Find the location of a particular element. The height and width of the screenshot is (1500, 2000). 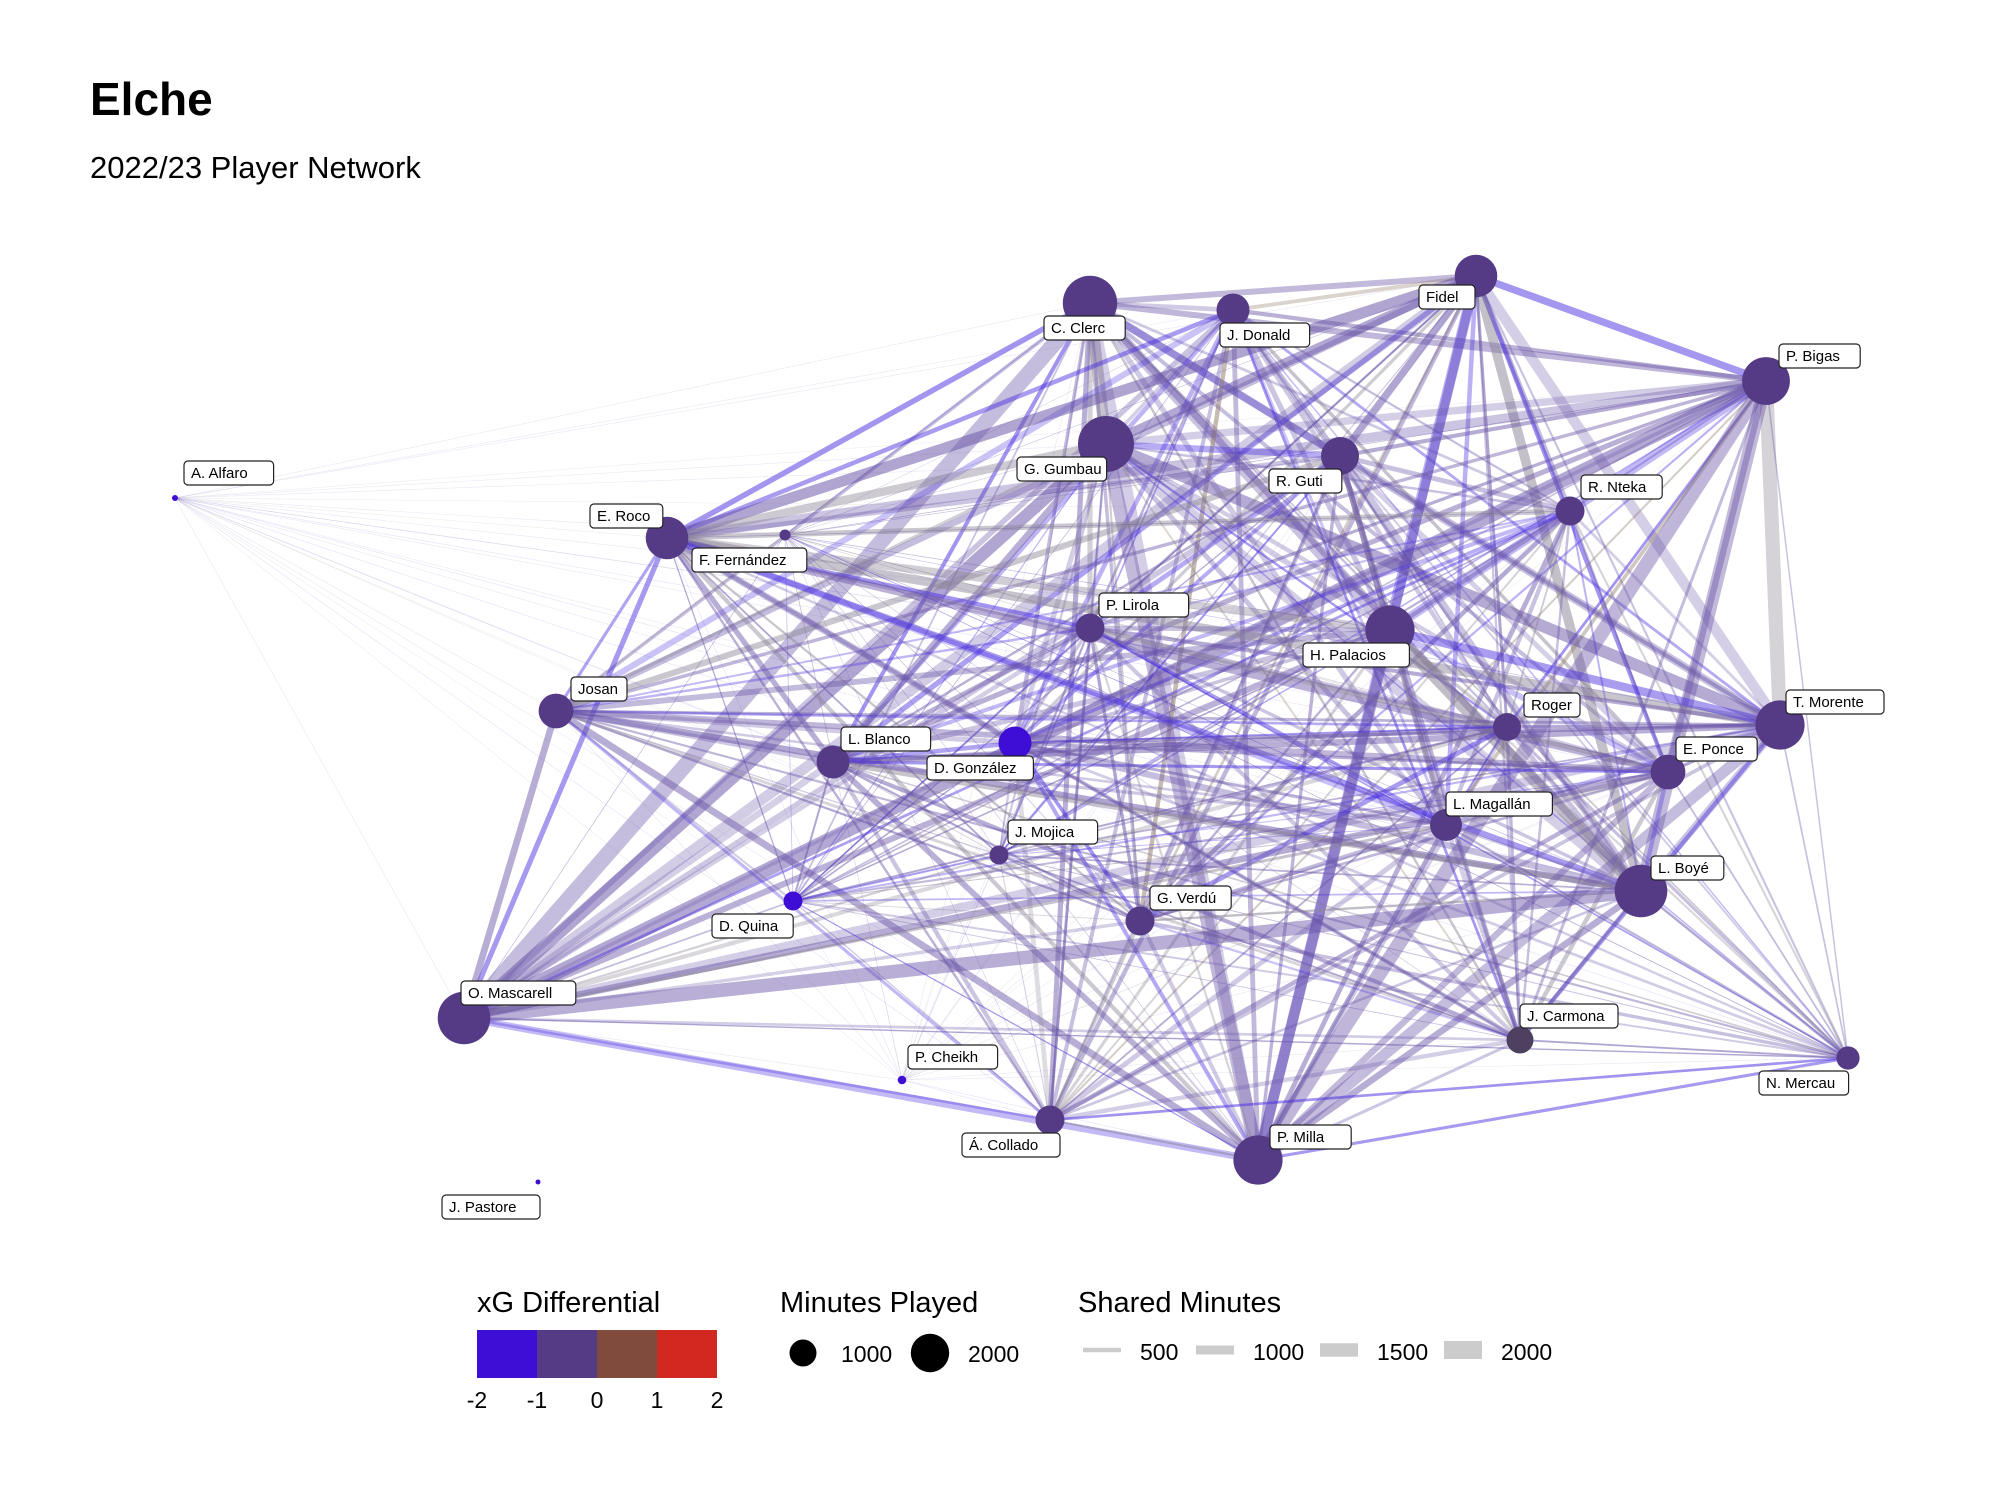

node-l-magallan is located at coordinates (1446, 825).